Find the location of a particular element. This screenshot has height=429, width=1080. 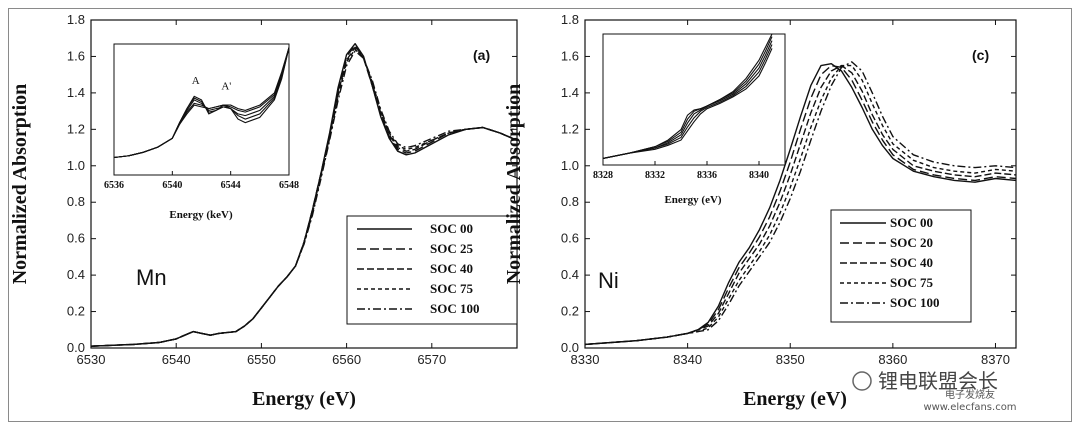

watermark-text: 锂电联盟会长 is located at coordinates (938, 381).